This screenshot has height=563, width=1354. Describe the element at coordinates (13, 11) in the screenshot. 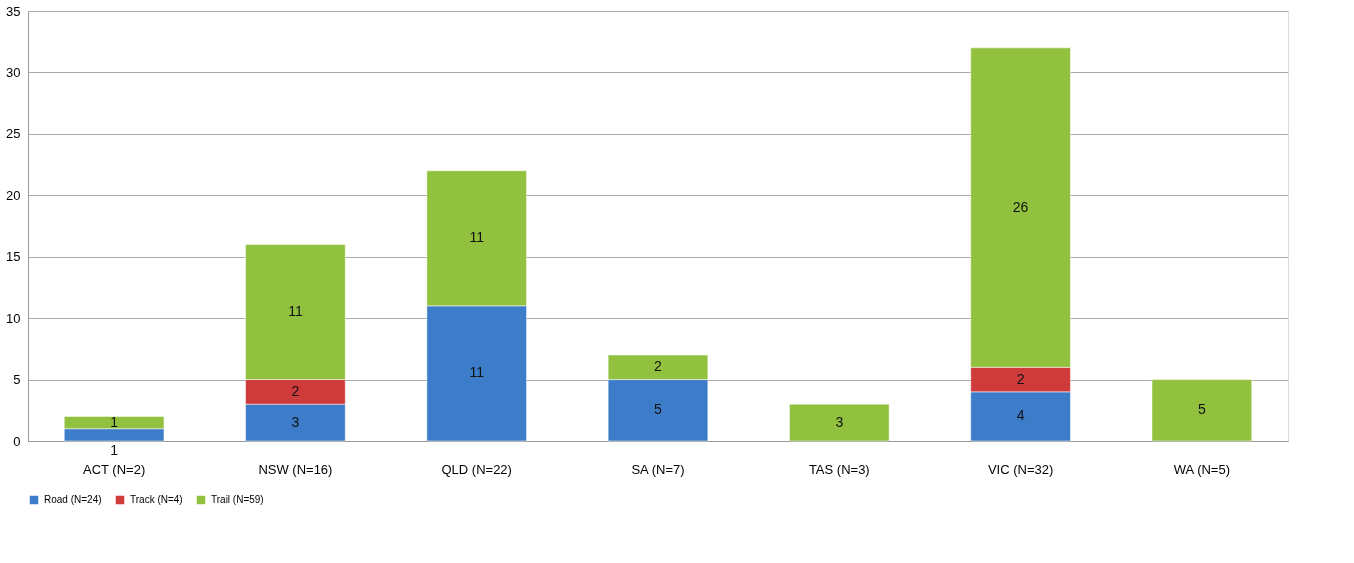

I see `y-tick-label: 35` at that location.